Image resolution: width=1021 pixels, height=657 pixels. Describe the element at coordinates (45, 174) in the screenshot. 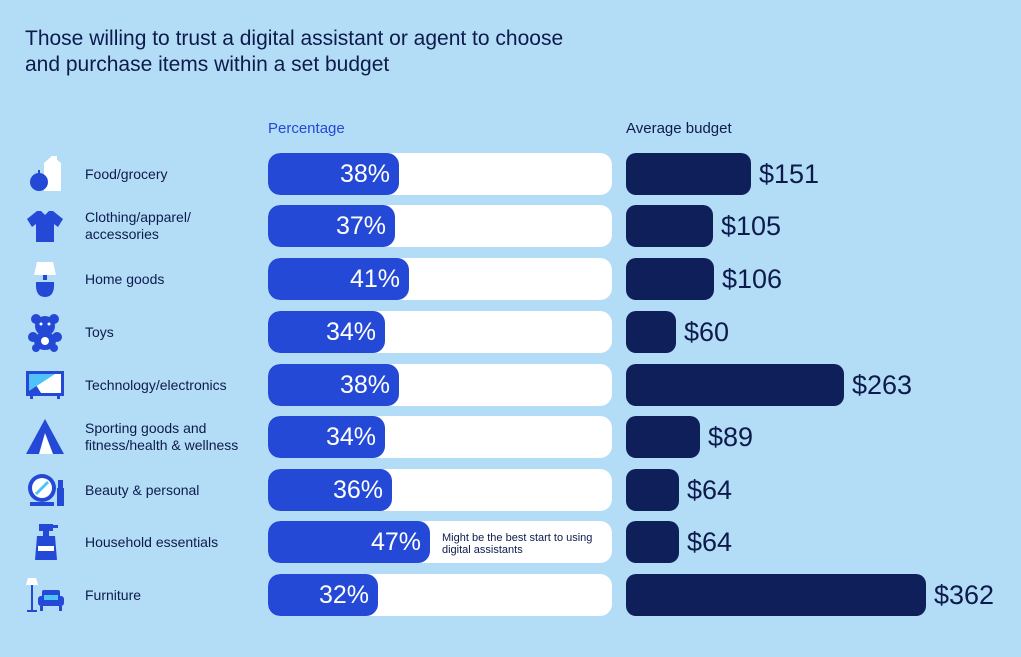

I see `grocery-icon` at that location.